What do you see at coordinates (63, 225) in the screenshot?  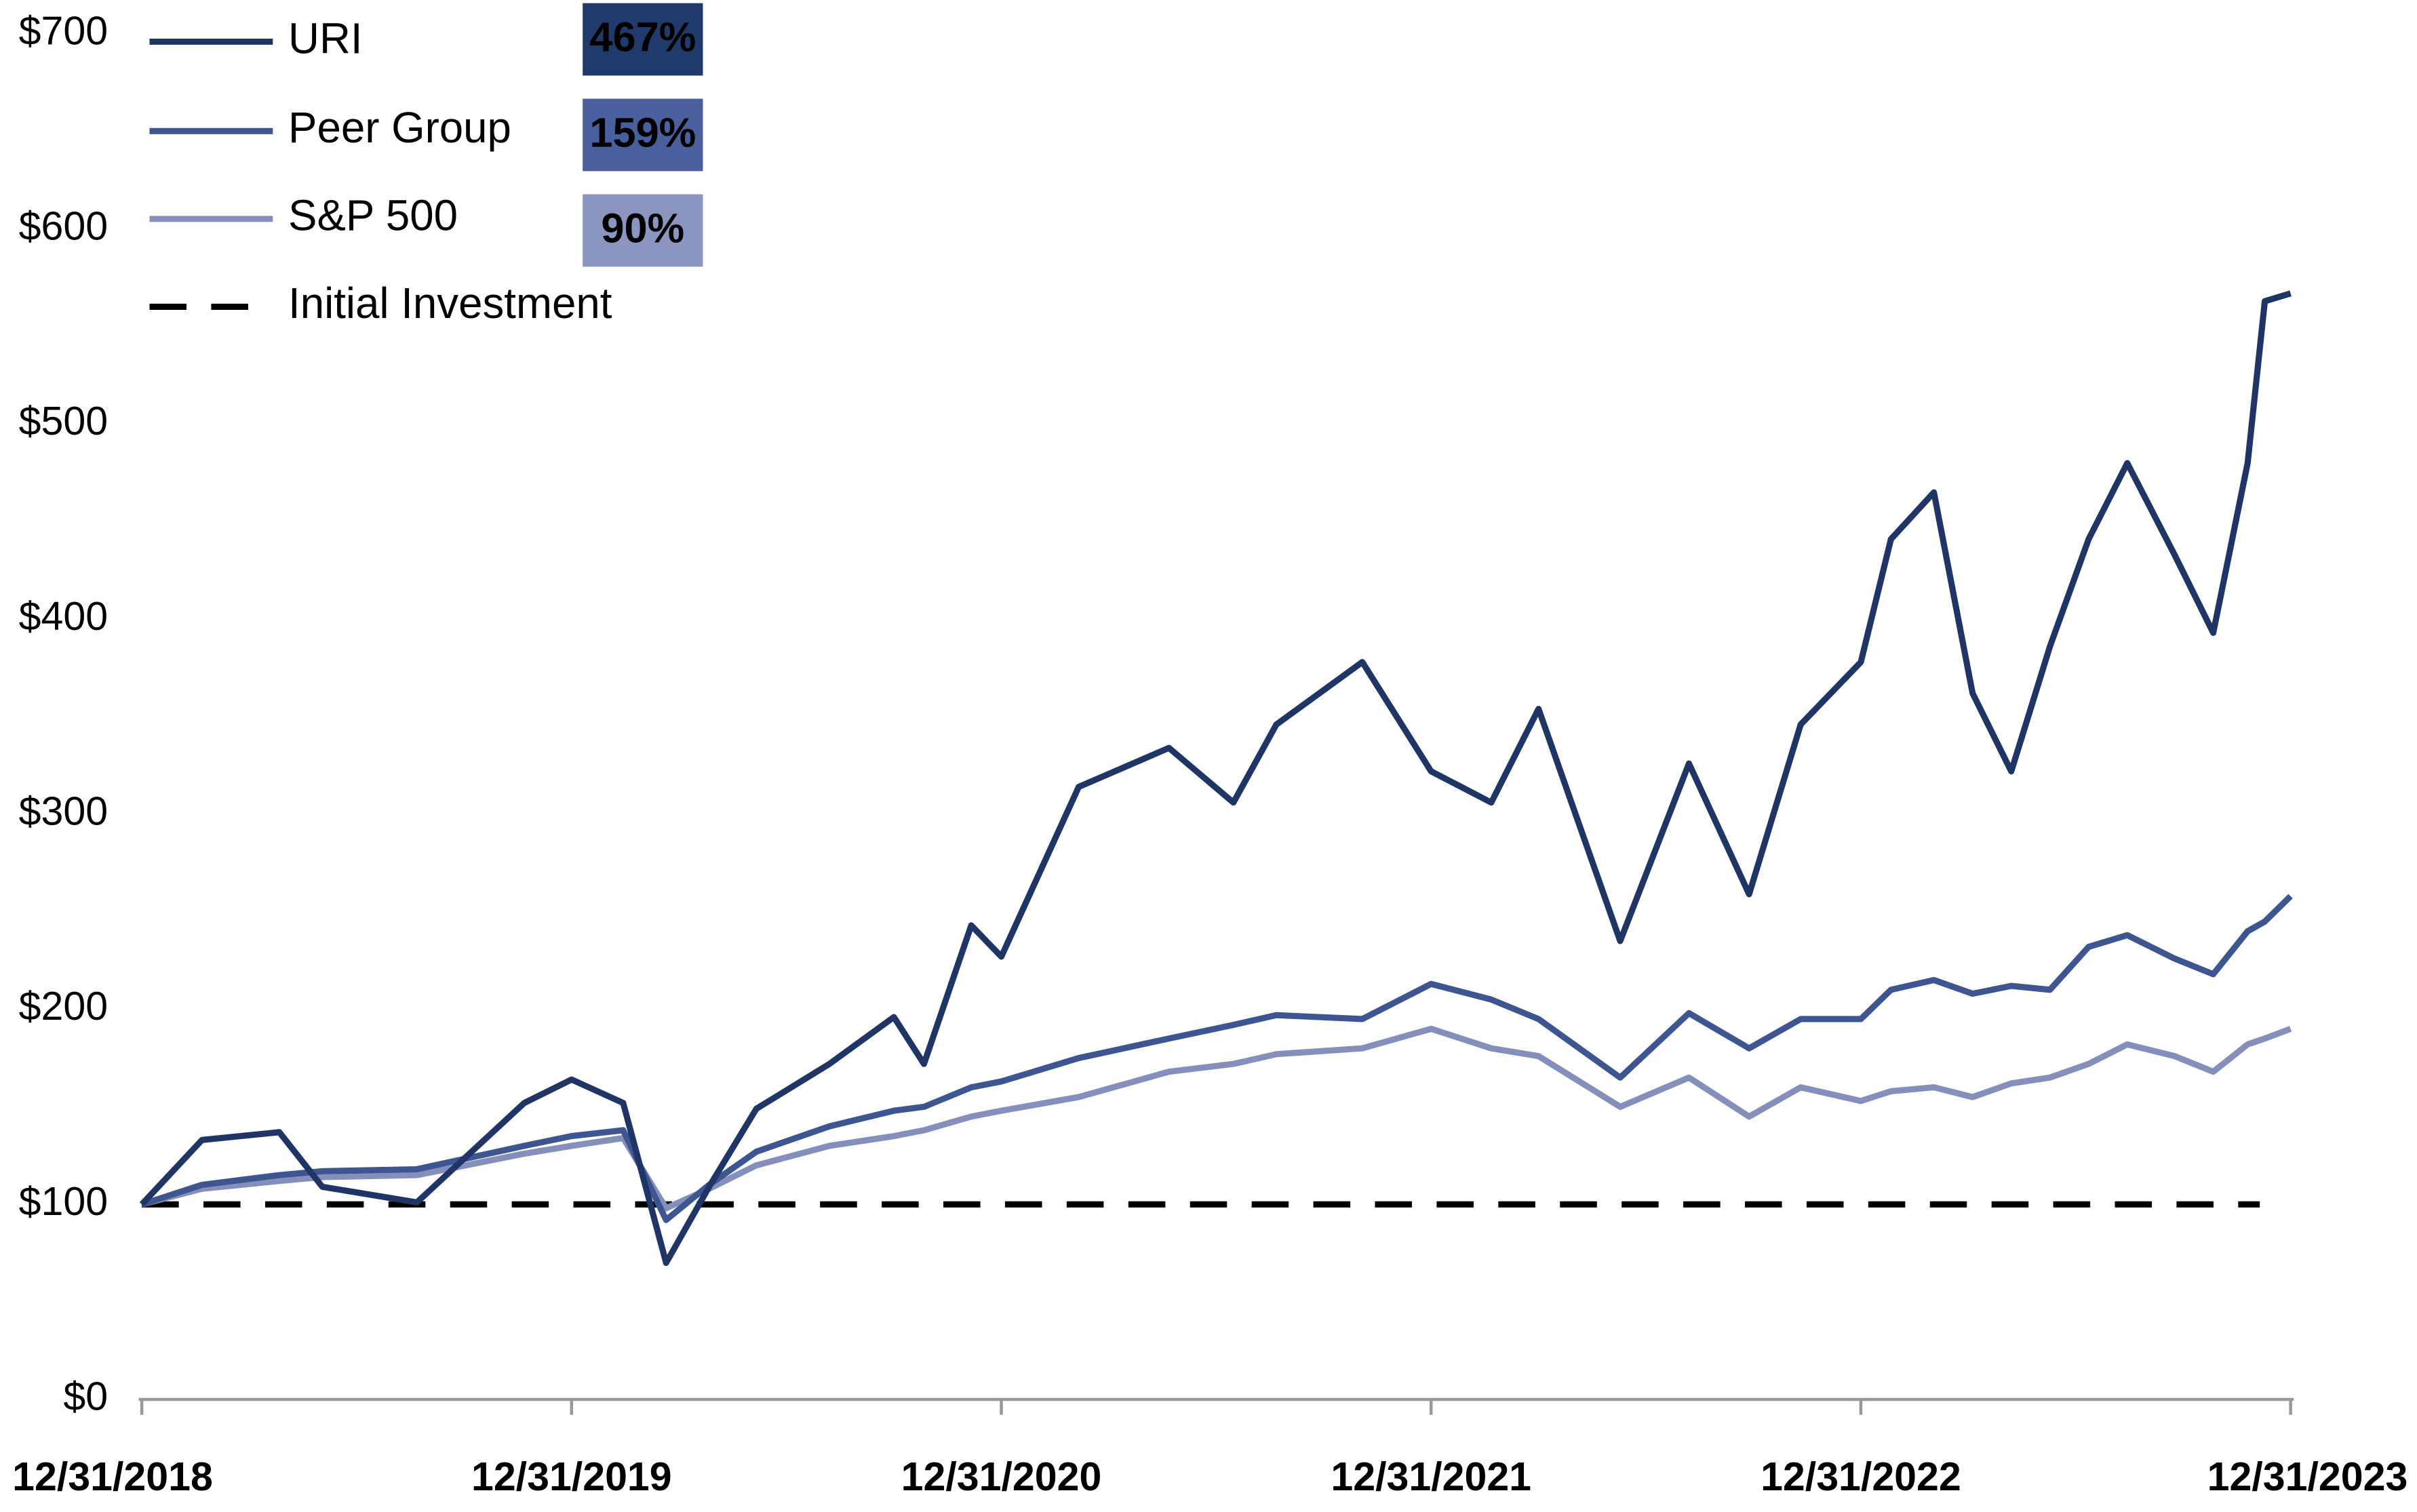 I see `y-tick-label: $600` at bounding box center [63, 225].